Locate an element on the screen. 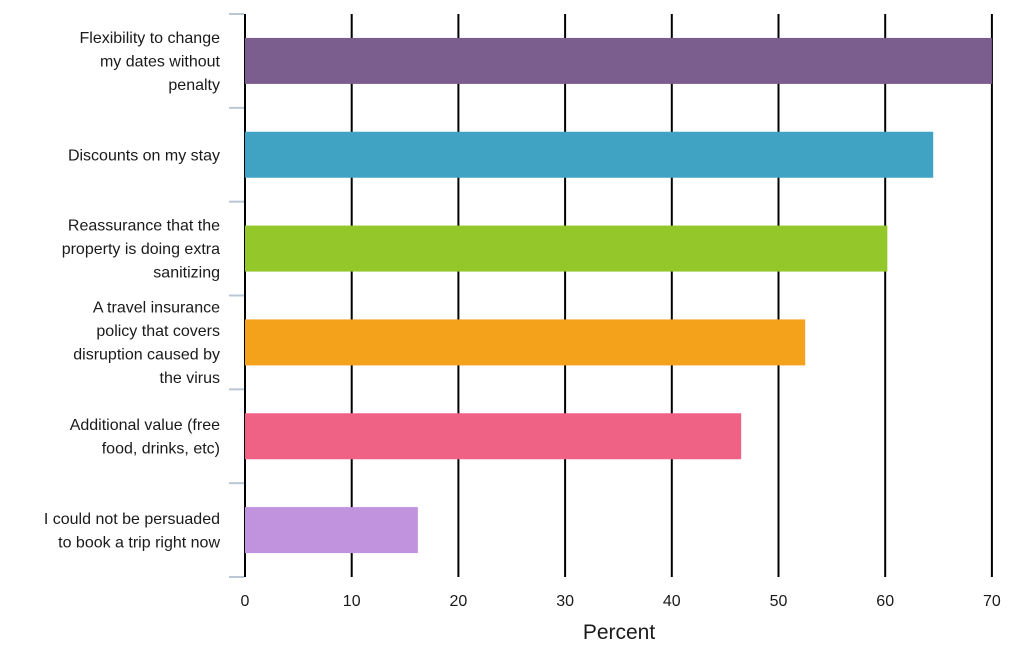 The width and height of the screenshot is (1024, 646). category-label-line: Discounts on my stay is located at coordinates (144, 155).